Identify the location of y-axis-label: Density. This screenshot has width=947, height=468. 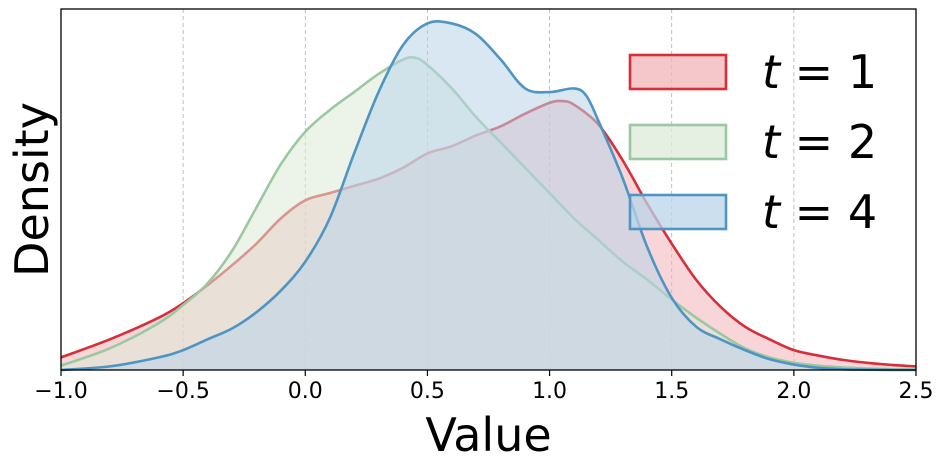
(32, 189).